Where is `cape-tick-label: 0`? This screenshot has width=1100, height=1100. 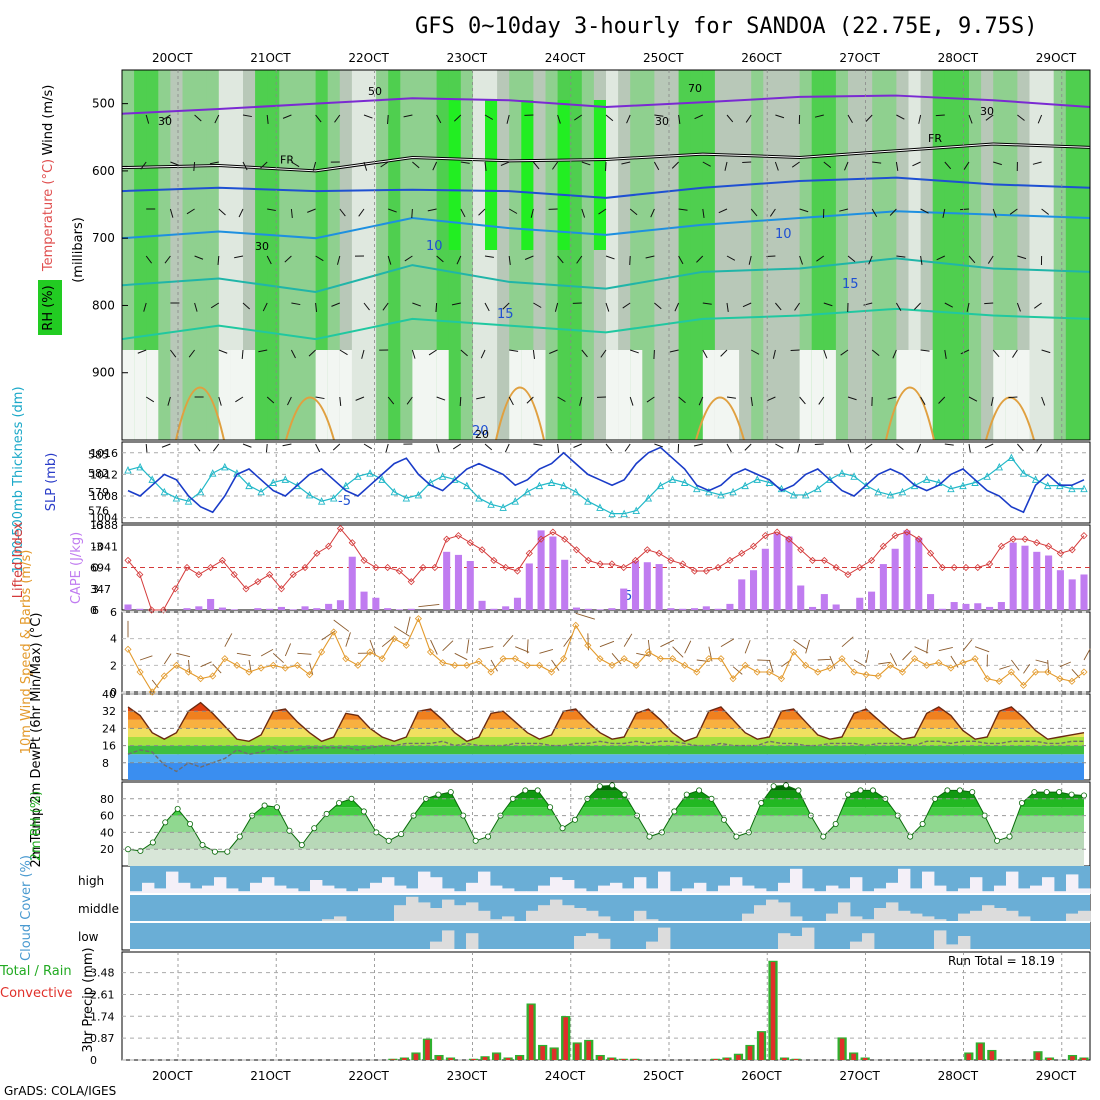
cape-tick-label: 0 is located at coordinates (93, 610).